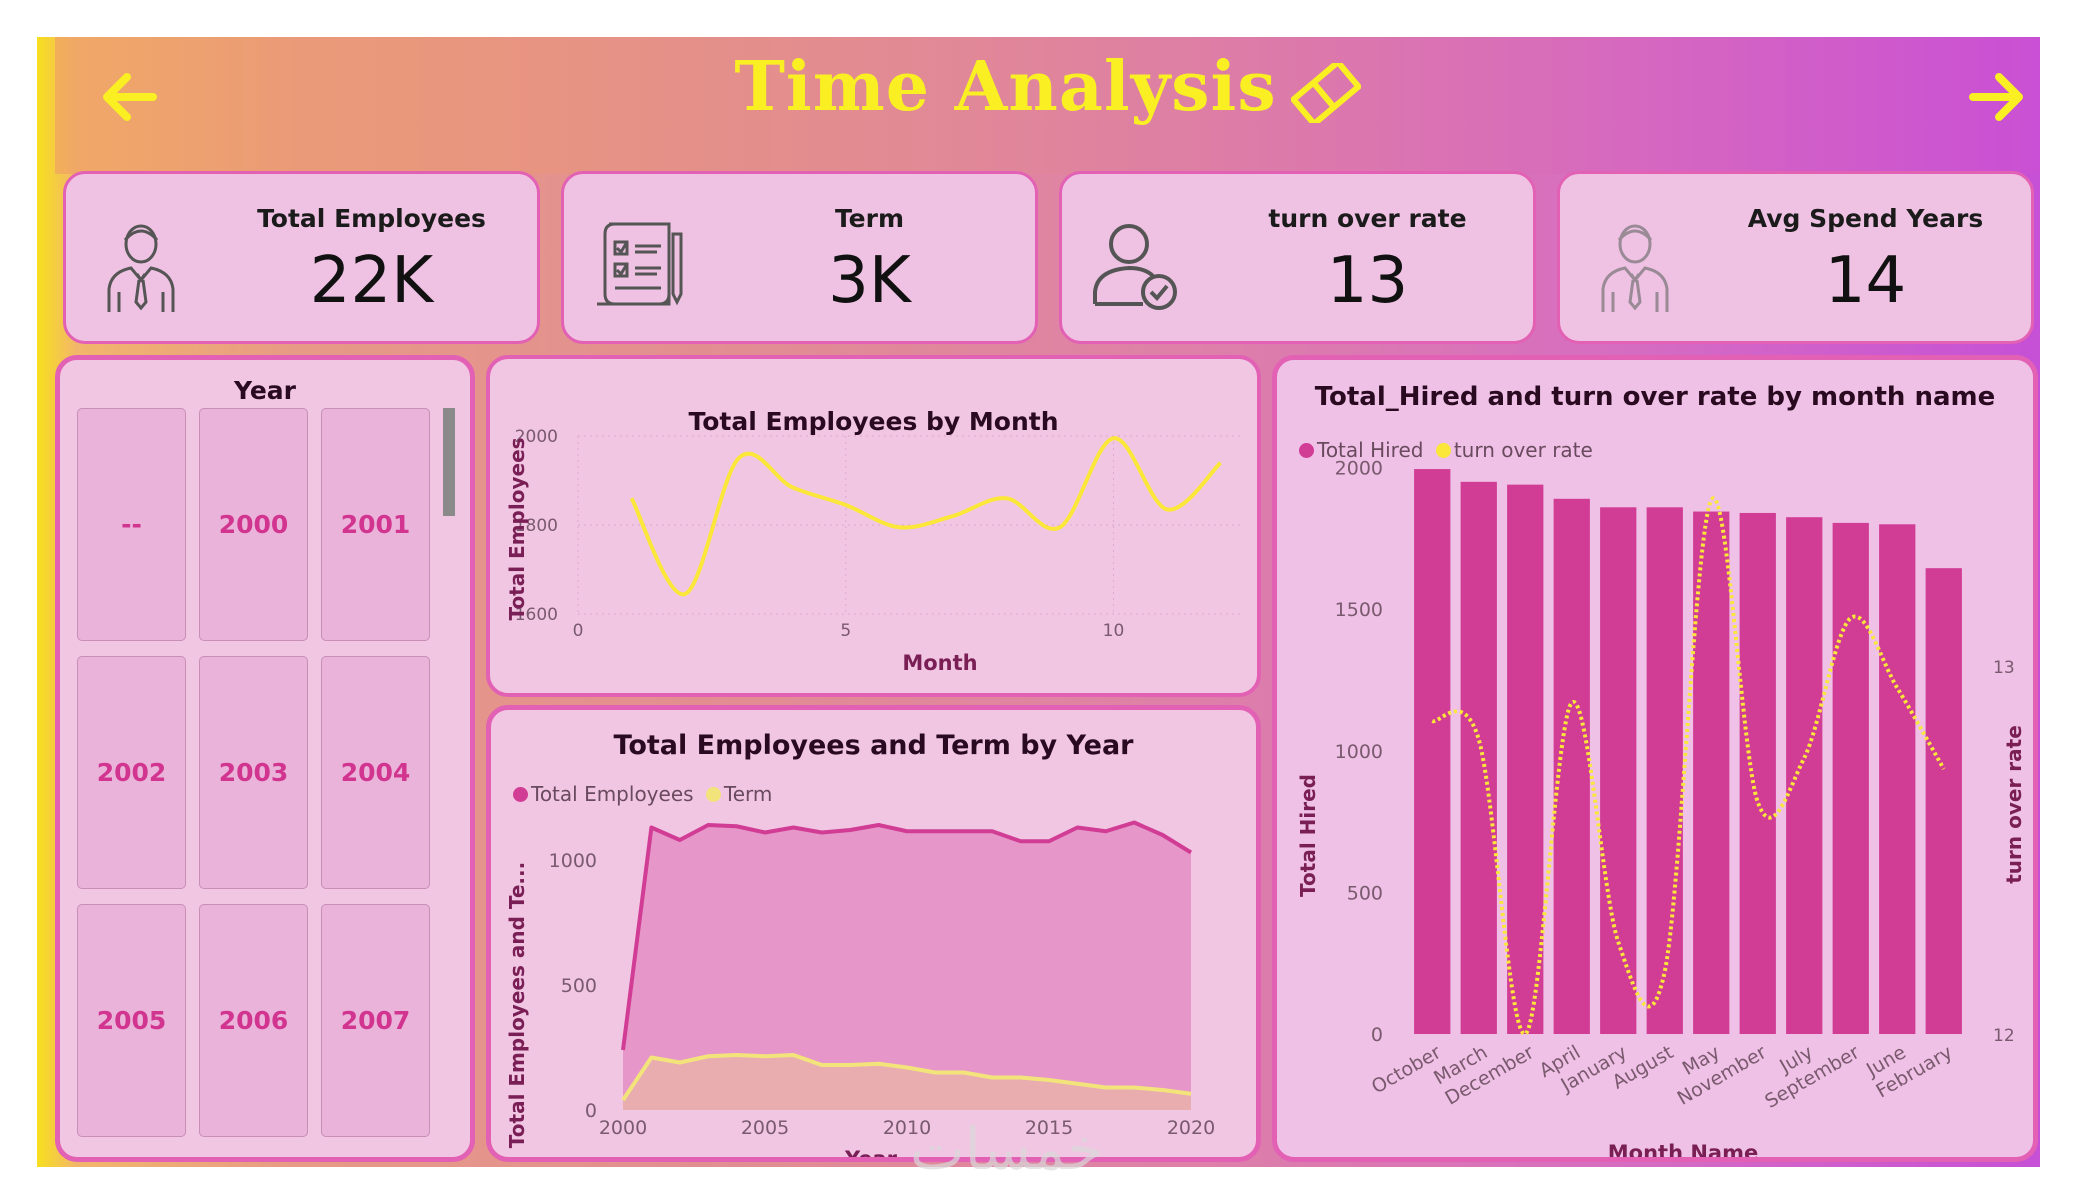 The height and width of the screenshot is (1200, 2075). What do you see at coordinates (873, 421) in the screenshot?
I see `chart-title: Total Employees by Month` at bounding box center [873, 421].